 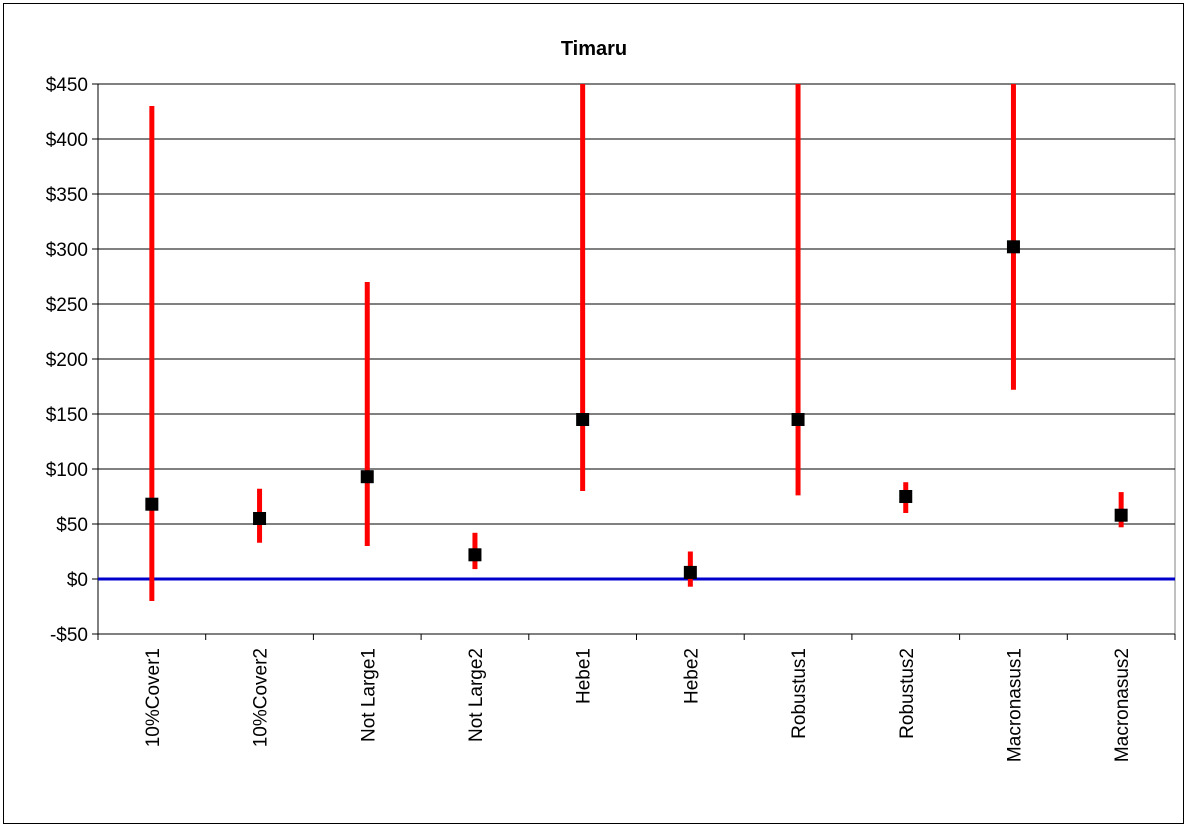 I want to click on y-tick-label: $400, so click(x=67, y=140).